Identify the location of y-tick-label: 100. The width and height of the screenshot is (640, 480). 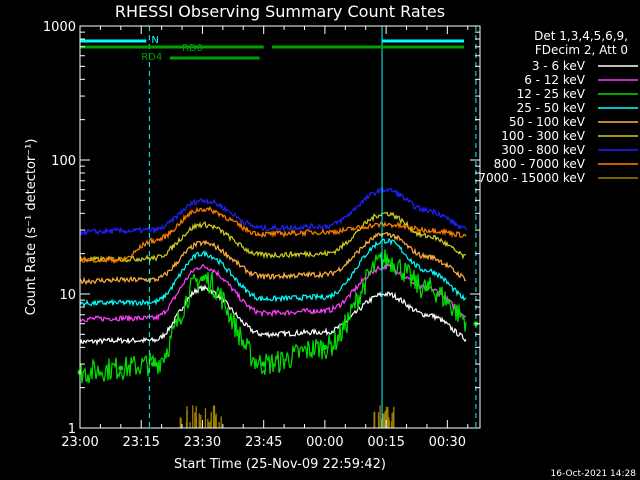
(63, 161).